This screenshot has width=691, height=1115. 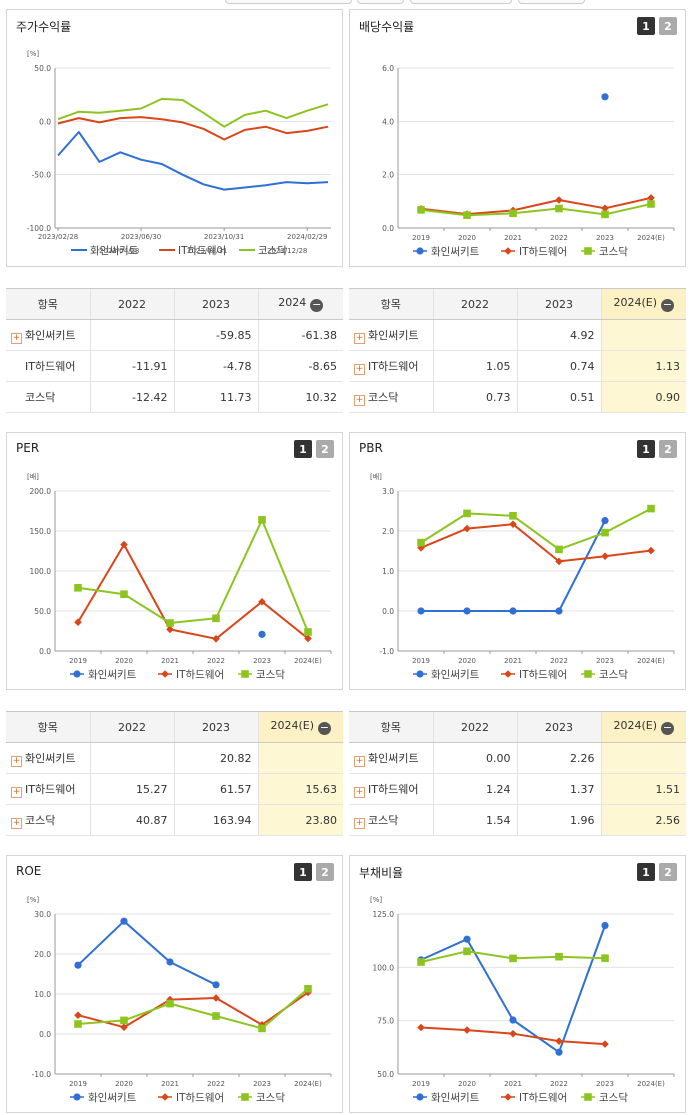 I want to click on series-2-line, so click(x=193, y=1010).